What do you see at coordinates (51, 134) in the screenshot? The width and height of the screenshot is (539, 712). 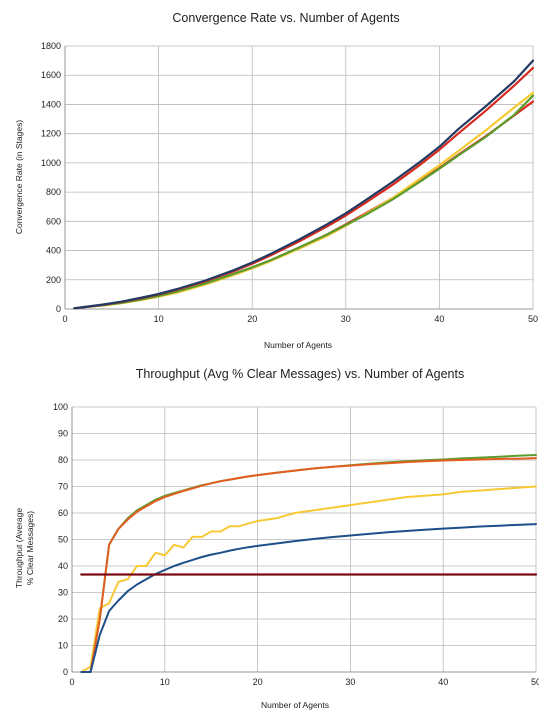 I see `y-tick-label: 1200` at bounding box center [51, 134].